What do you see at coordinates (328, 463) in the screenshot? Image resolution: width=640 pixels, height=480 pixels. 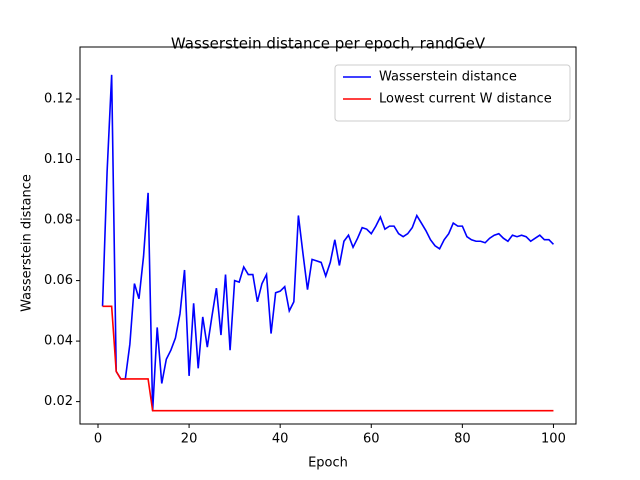 I see `x-axis-label: Epoch` at bounding box center [328, 463].